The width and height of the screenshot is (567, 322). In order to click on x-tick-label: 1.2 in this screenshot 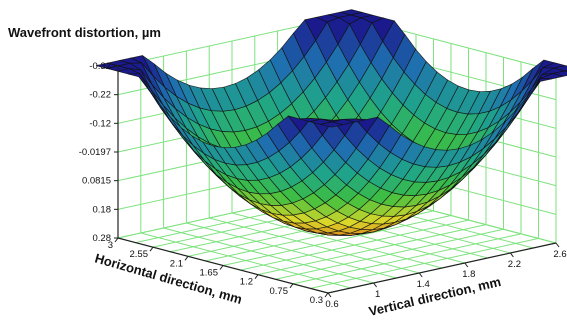, I will do `click(246, 282)`.